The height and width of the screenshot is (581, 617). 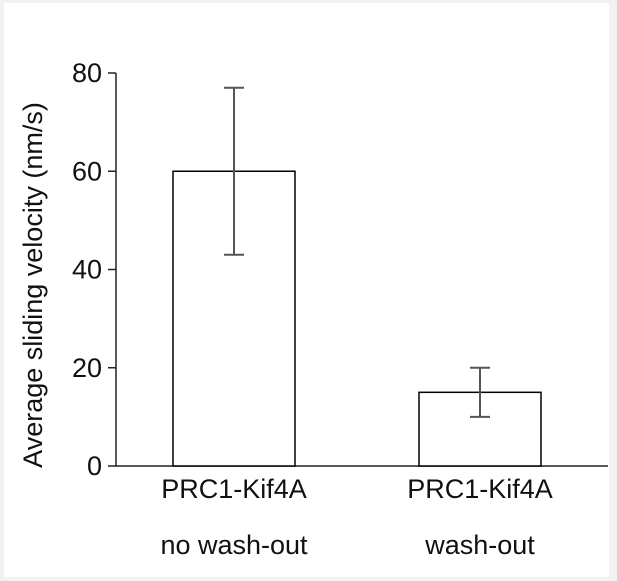 What do you see at coordinates (234, 545) in the screenshot?
I see `category-label-line2: no wash-out` at bounding box center [234, 545].